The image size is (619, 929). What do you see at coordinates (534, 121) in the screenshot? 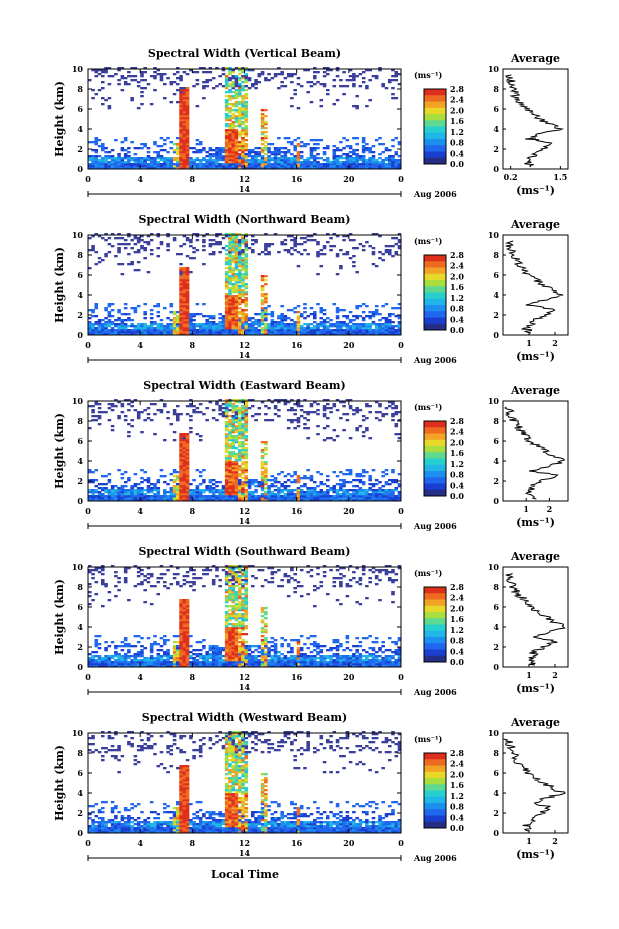
I see `average-series-line` at bounding box center [534, 121].